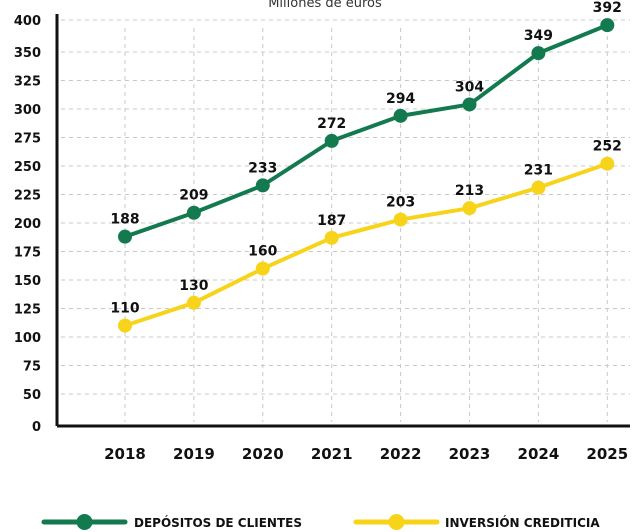  I want to click on data-label: 252, so click(607, 147).